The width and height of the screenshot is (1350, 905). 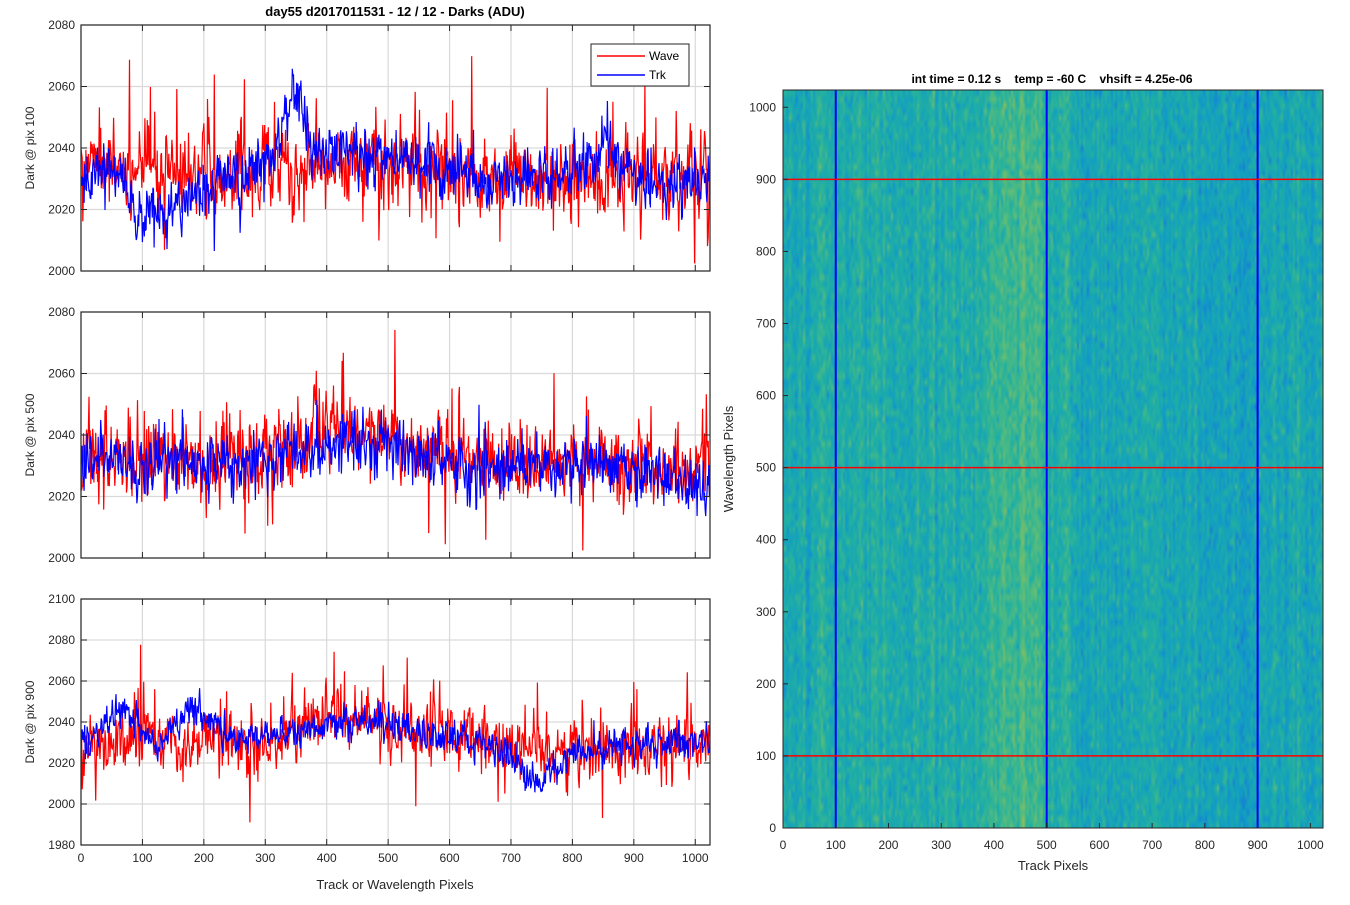 I want to click on heatmap-ylabel: Wavelength Pixels, so click(x=728, y=458).